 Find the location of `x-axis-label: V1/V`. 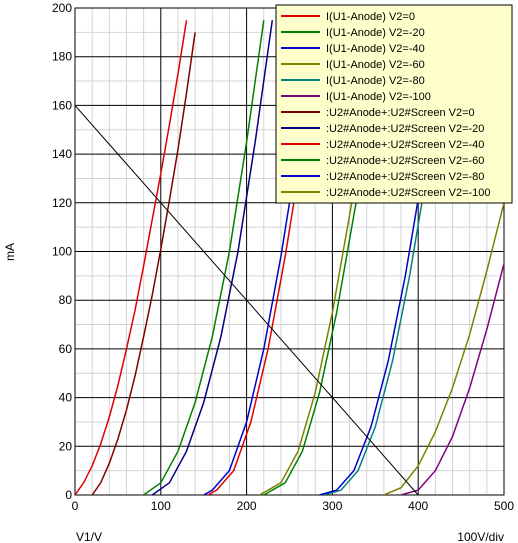

x-axis-label: V1/V is located at coordinates (89, 536).